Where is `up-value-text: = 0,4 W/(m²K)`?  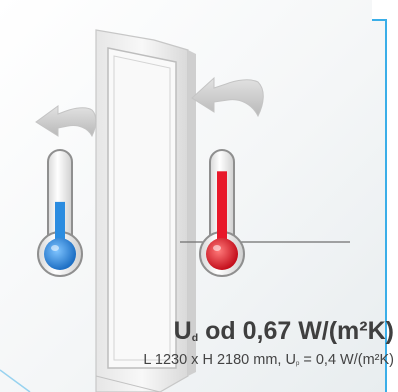 up-value-text: = 0,4 W/(m²K) is located at coordinates (346, 360).